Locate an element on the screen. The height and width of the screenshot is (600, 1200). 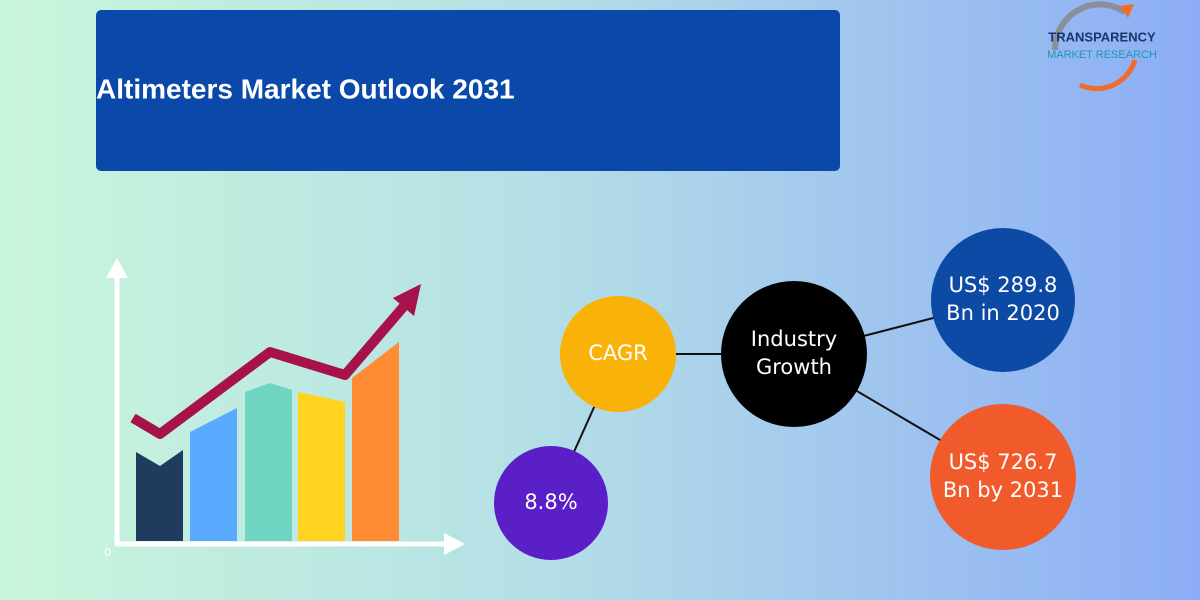
title: Altimeters Market Outlook 2031 is located at coordinates (305, 88).